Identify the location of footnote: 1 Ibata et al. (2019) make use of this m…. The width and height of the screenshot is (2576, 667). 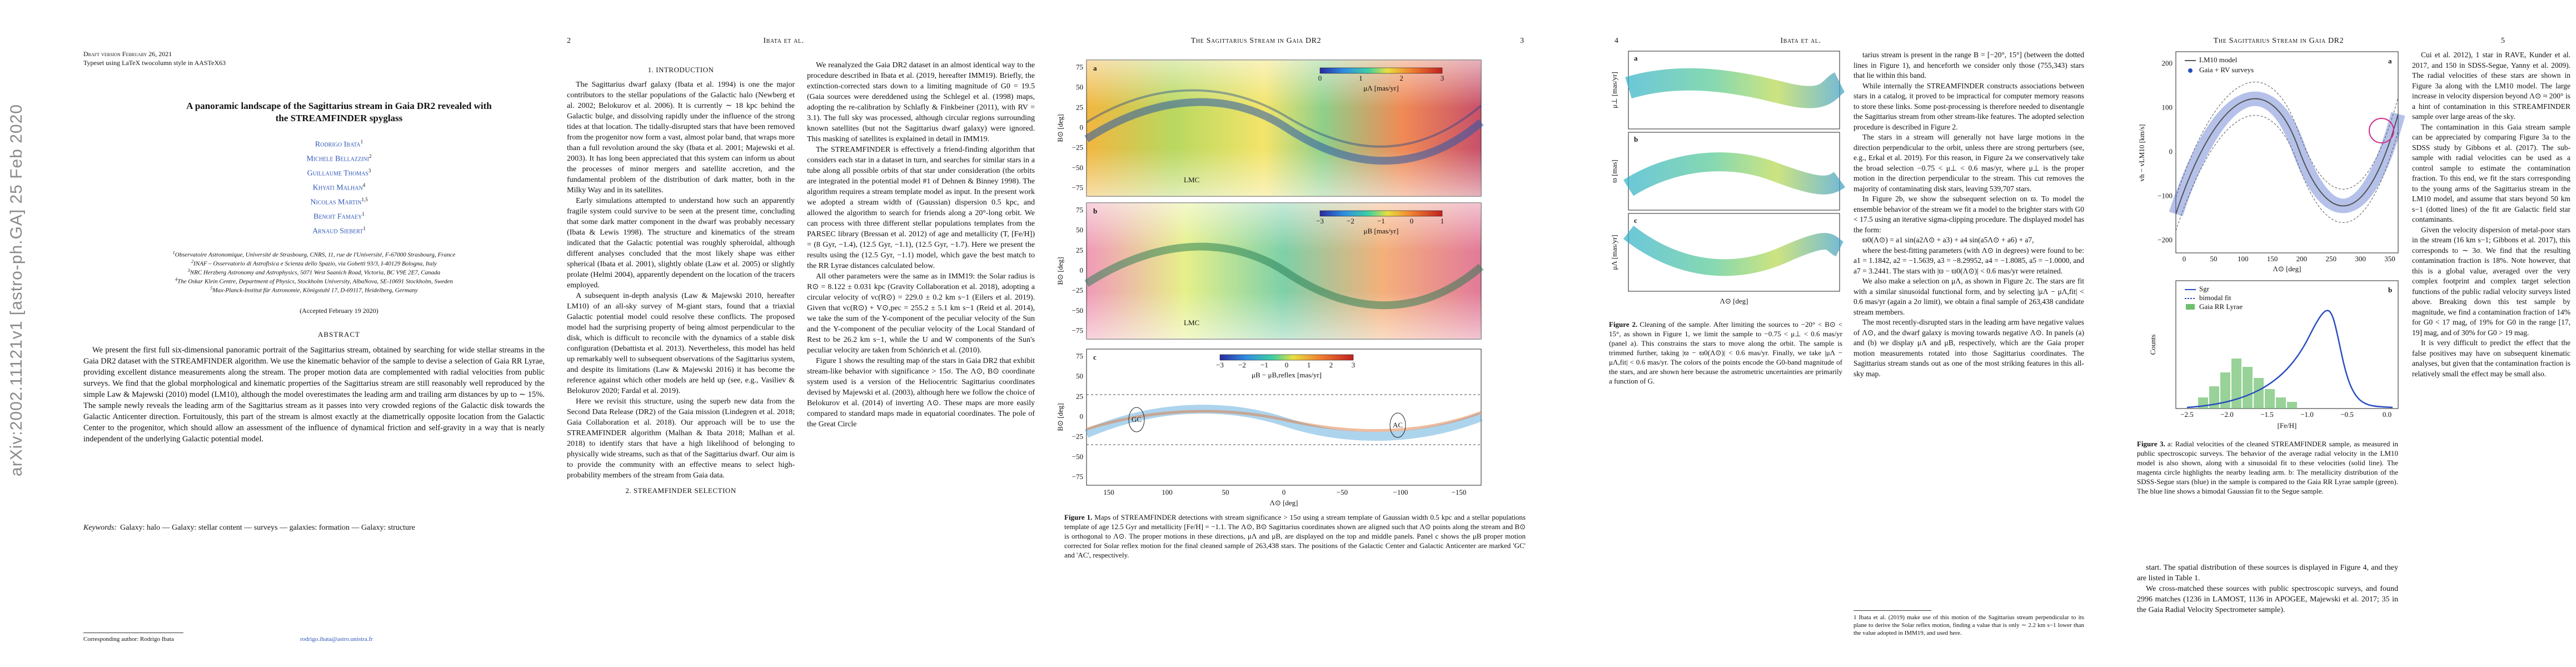
(1968, 625).